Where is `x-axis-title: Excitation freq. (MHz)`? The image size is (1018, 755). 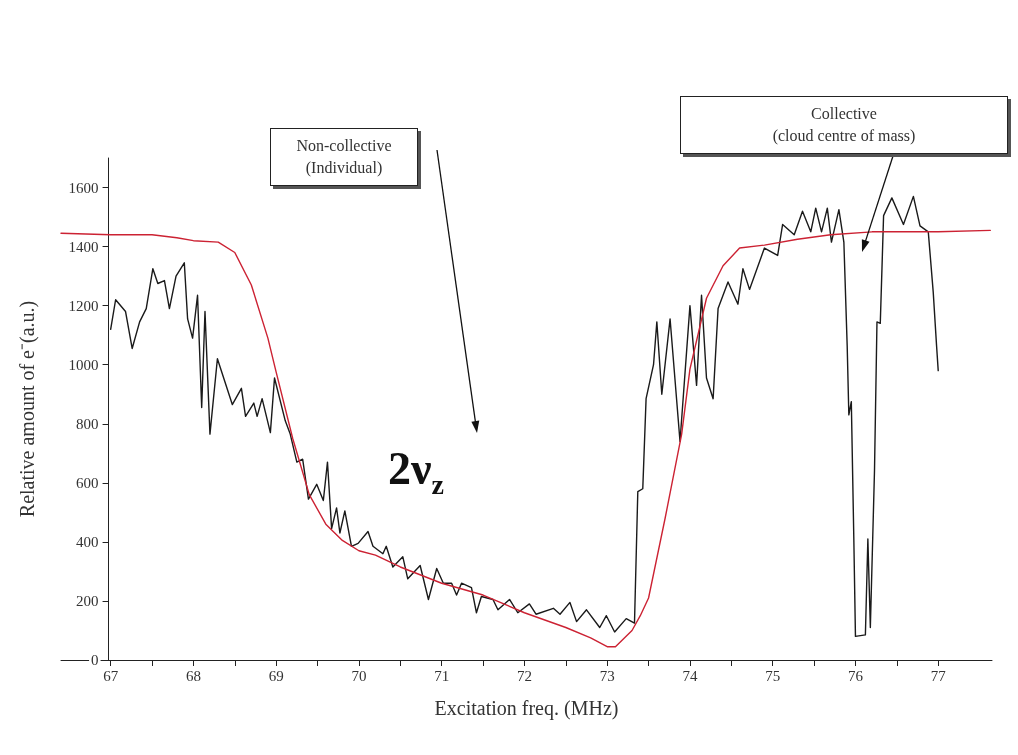 x-axis-title: Excitation freq. (MHz) is located at coordinates (526, 708).